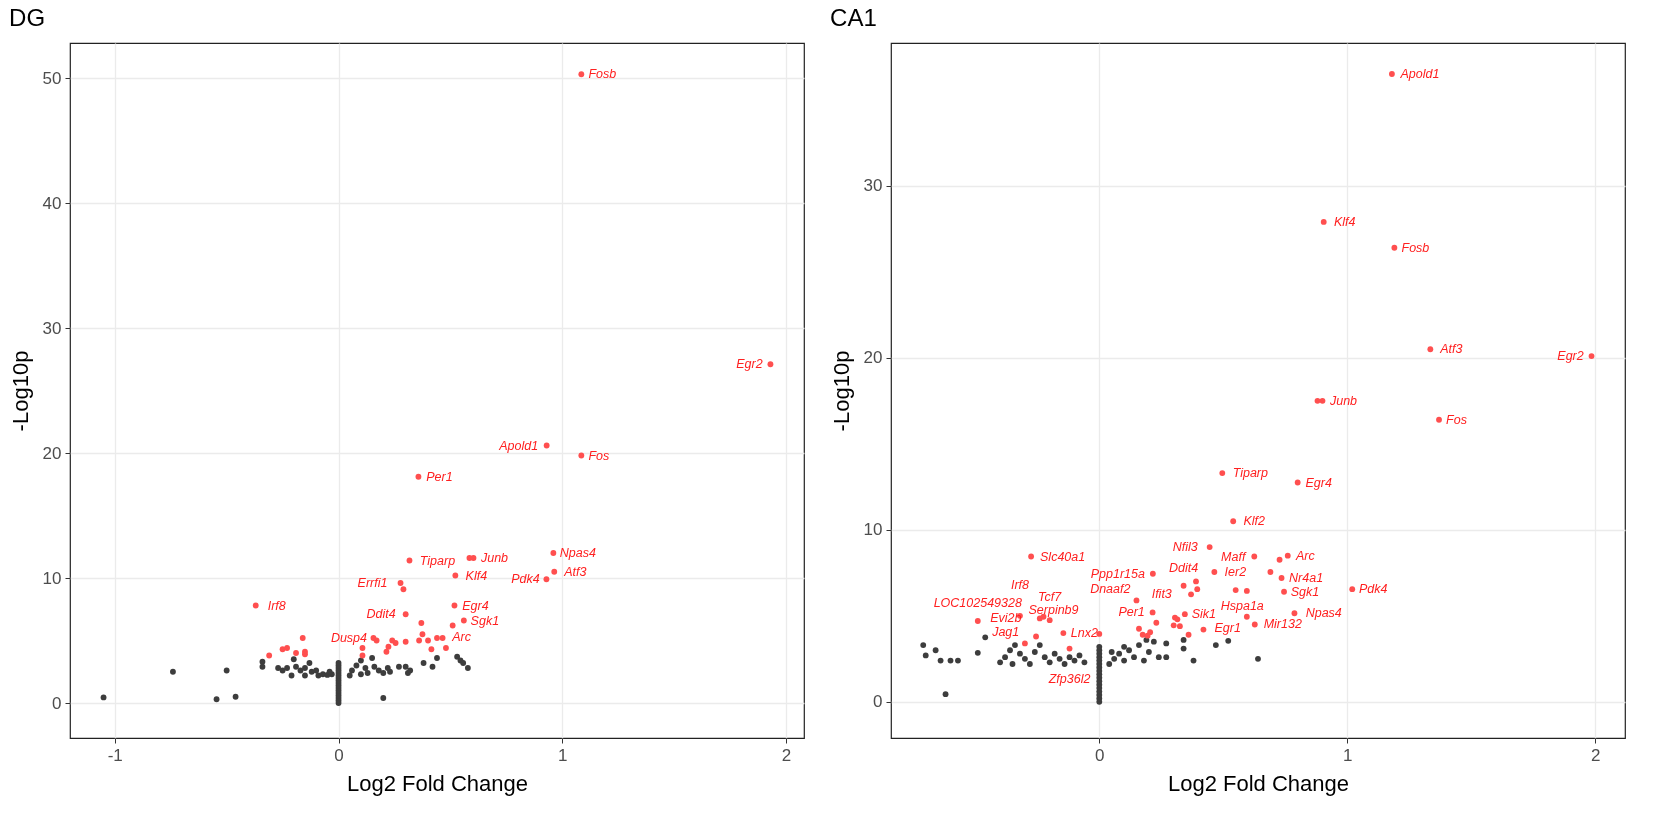 The width and height of the screenshot is (1662, 816). I want to click on annotation: Mir132, so click(1282, 624).